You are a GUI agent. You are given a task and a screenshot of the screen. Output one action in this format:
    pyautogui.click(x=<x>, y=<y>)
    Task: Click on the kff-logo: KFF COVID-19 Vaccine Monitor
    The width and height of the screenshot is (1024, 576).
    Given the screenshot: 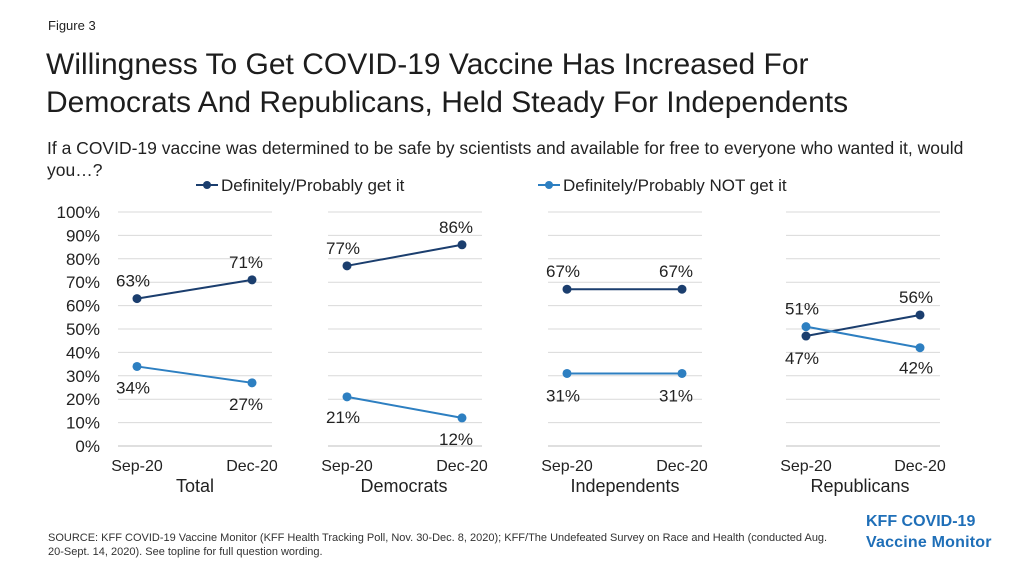 What is the action you would take?
    pyautogui.click(x=929, y=532)
    